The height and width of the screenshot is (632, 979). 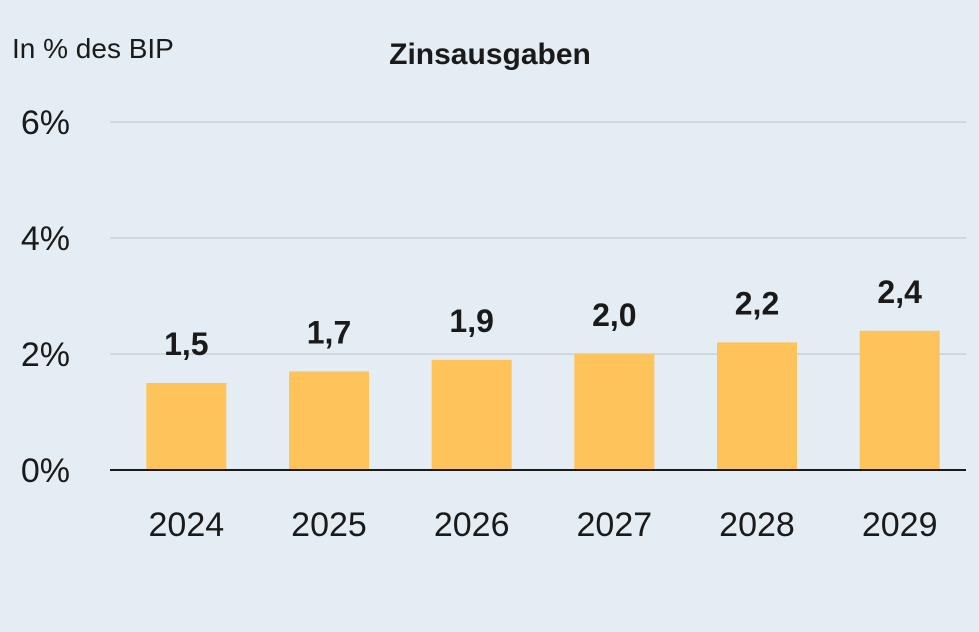 What do you see at coordinates (45, 297) in the screenshot?
I see `y-axis-ticks: 0% 2% 4% 6%` at bounding box center [45, 297].